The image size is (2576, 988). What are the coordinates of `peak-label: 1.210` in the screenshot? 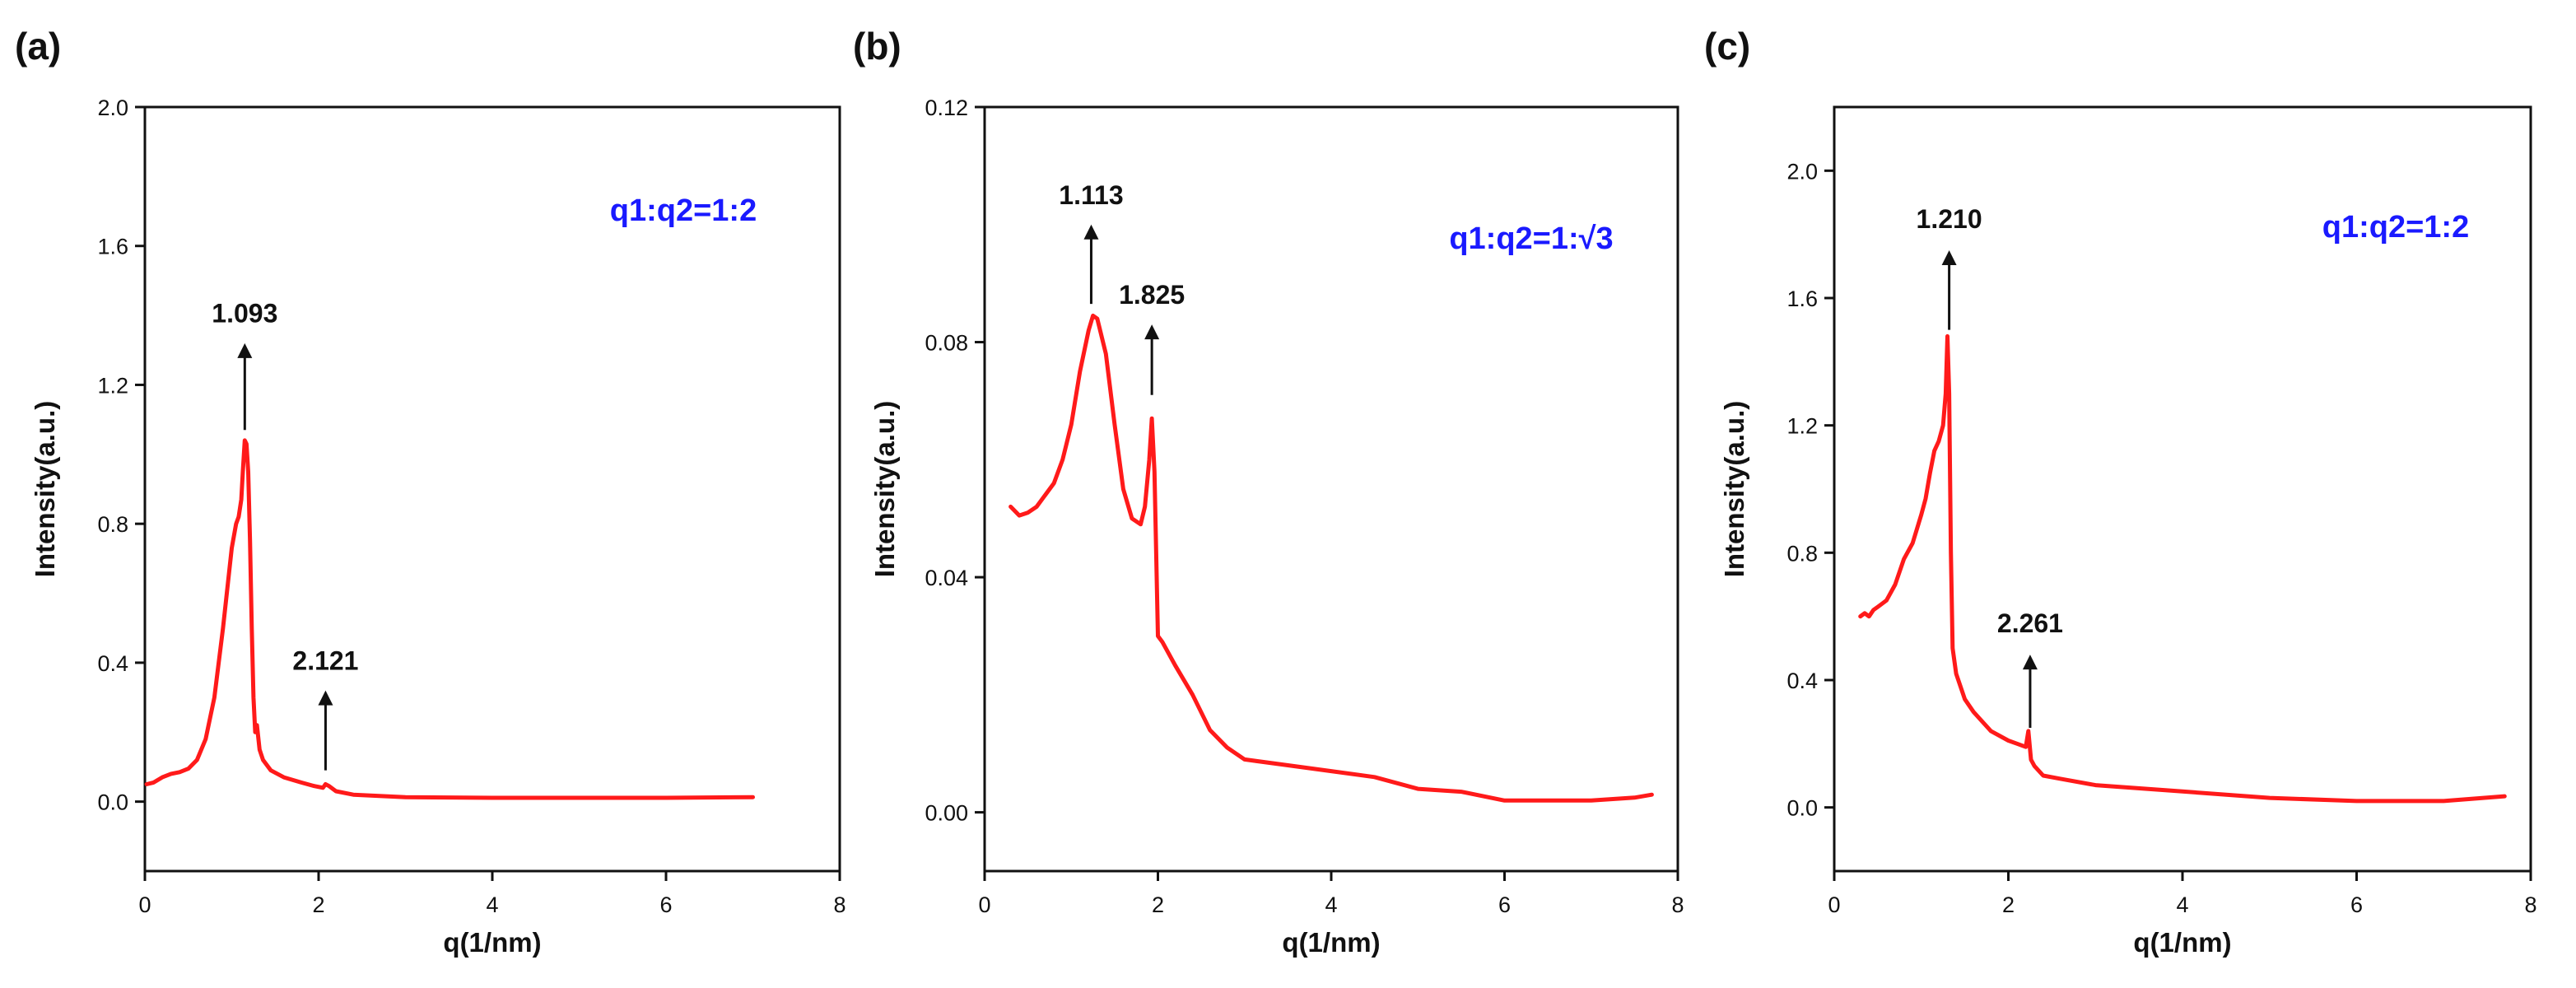 It's located at (1949, 219).